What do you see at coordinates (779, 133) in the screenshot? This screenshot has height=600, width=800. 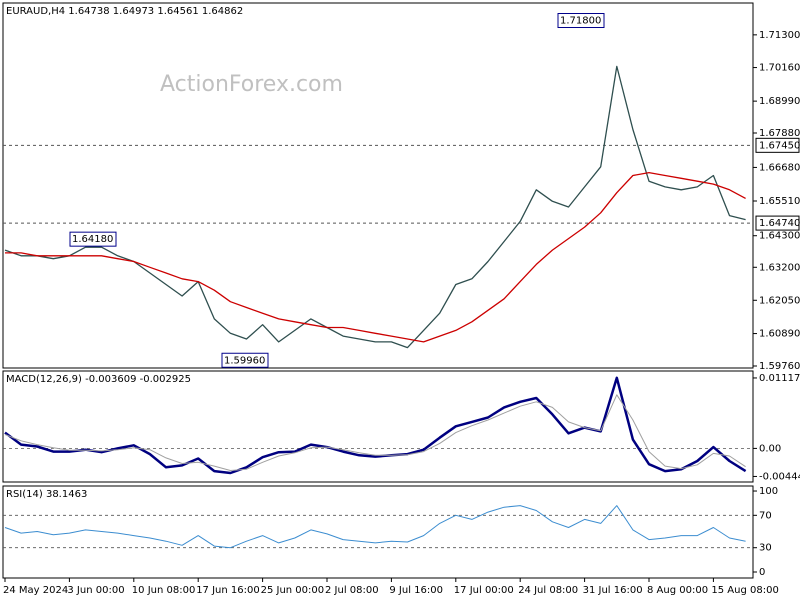 I see `y-tick-label: 1.67880` at bounding box center [779, 133].